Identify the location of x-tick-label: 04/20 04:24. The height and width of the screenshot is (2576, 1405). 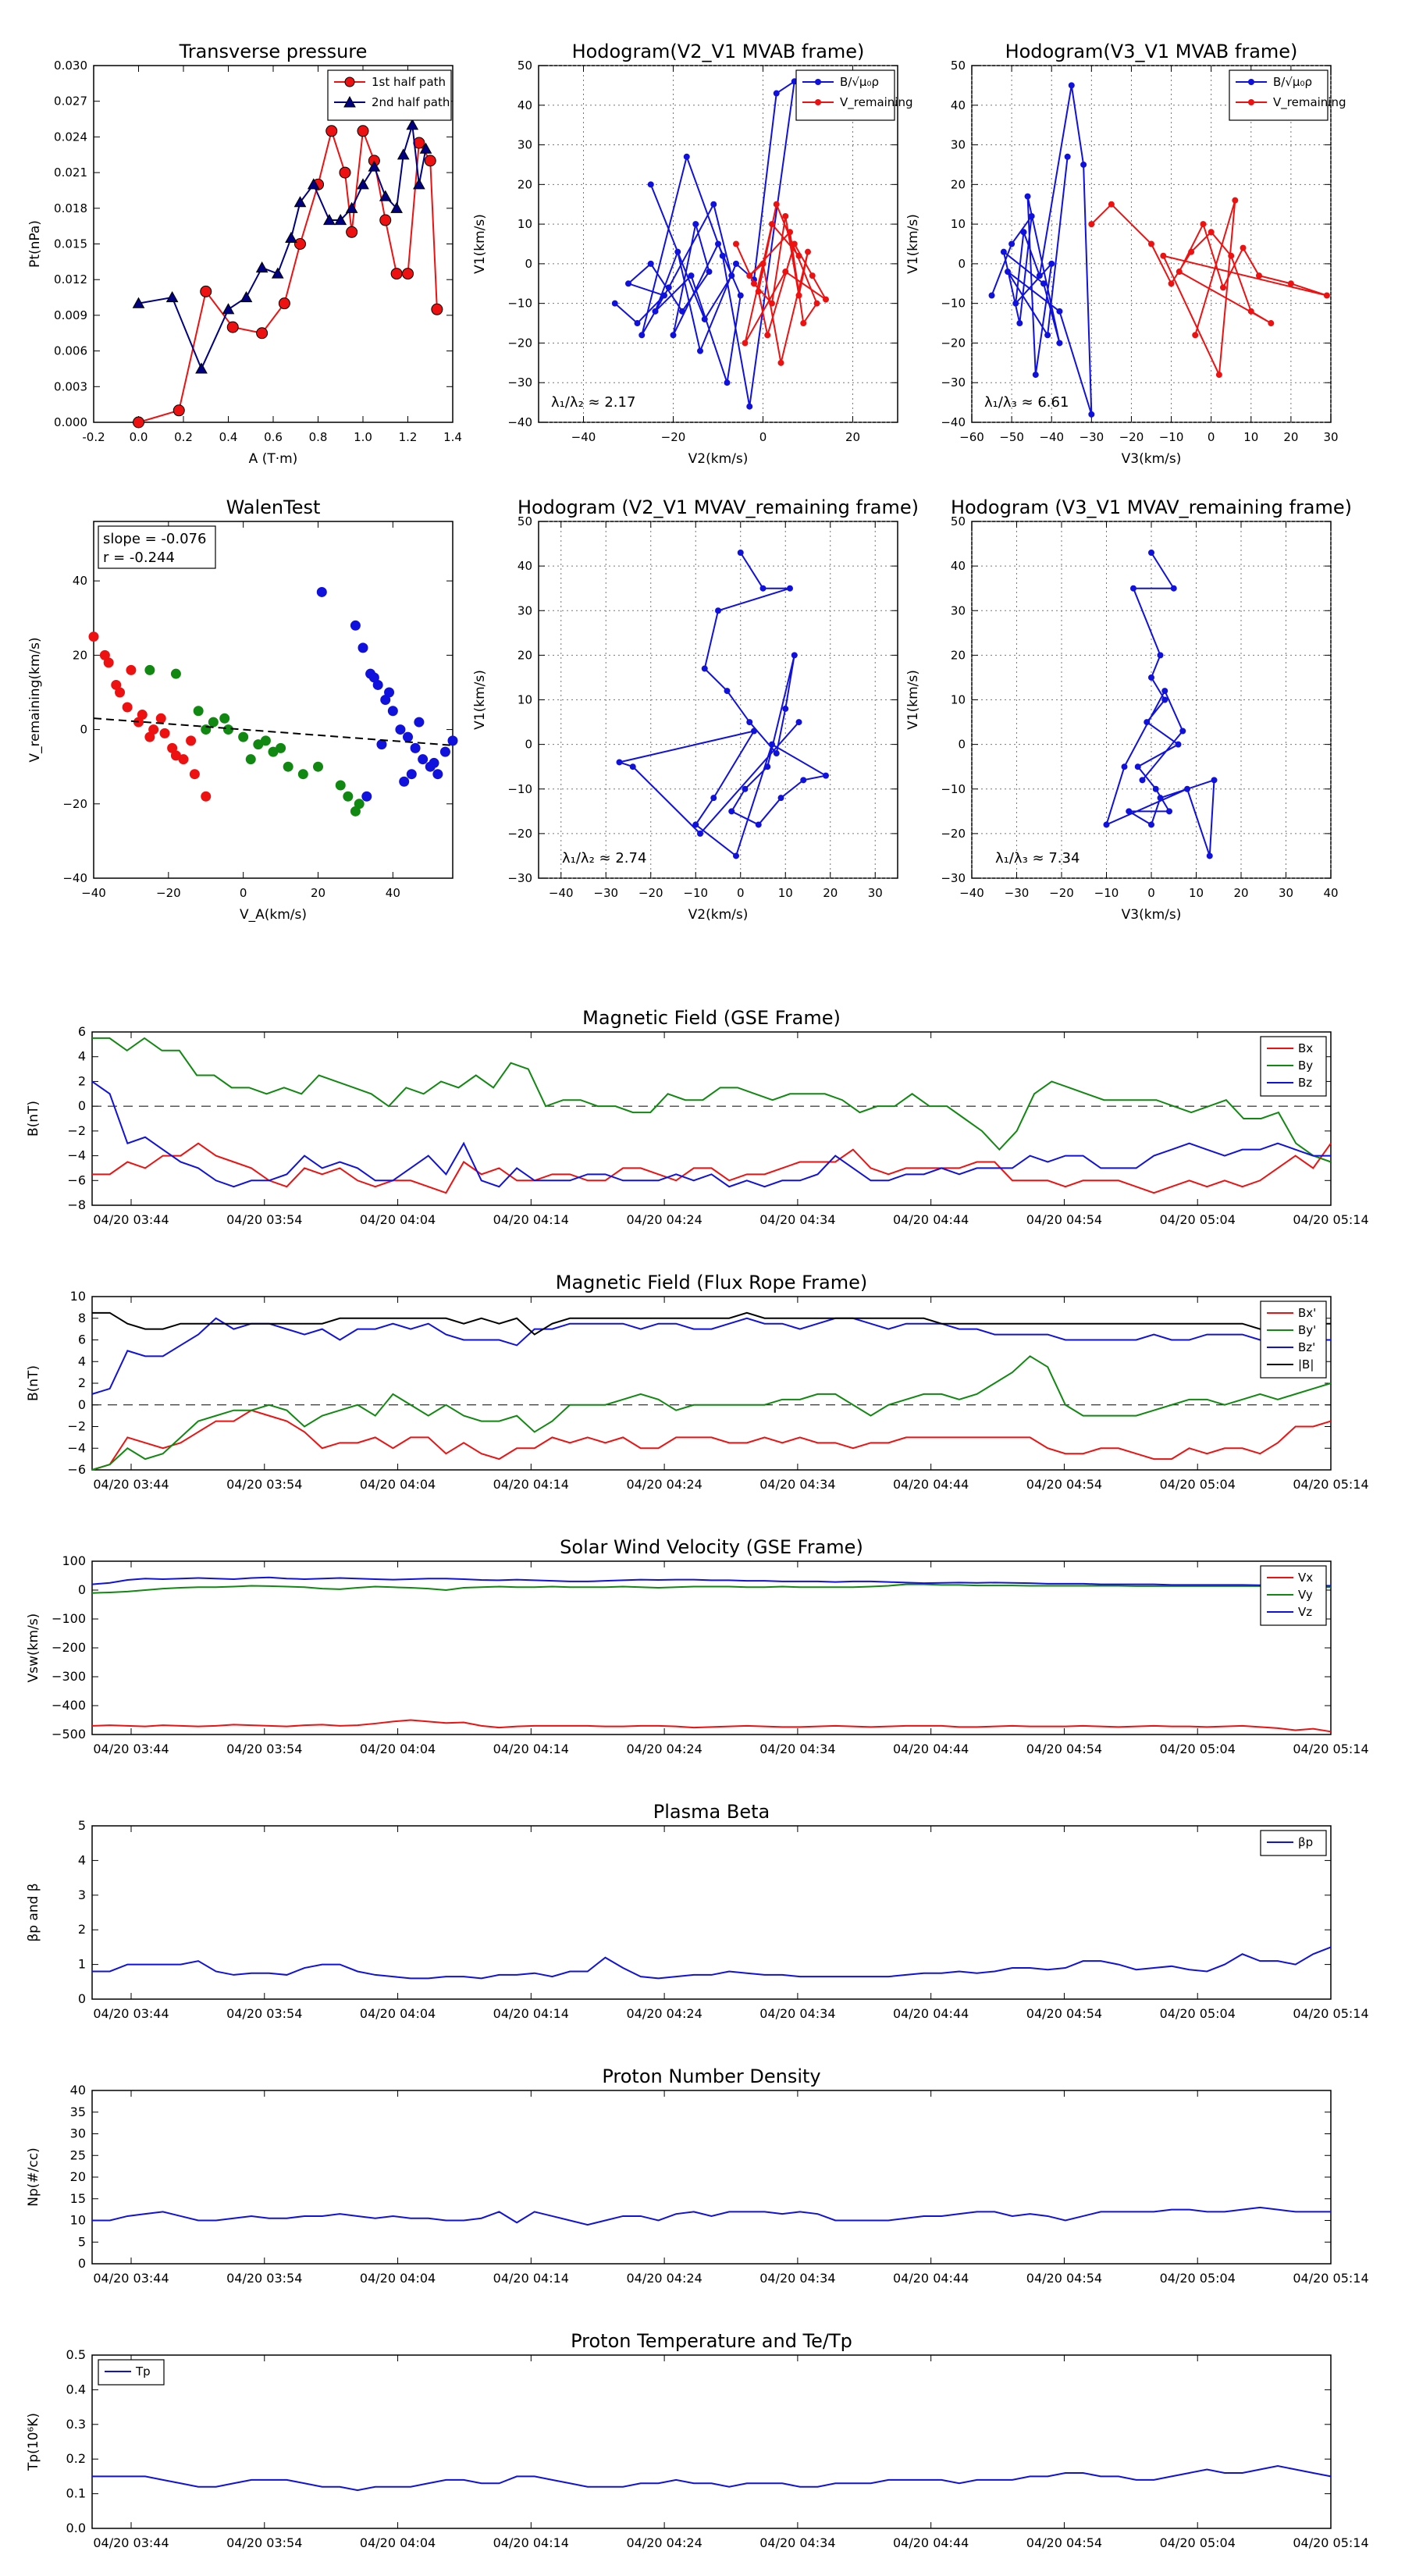
(664, 2542).